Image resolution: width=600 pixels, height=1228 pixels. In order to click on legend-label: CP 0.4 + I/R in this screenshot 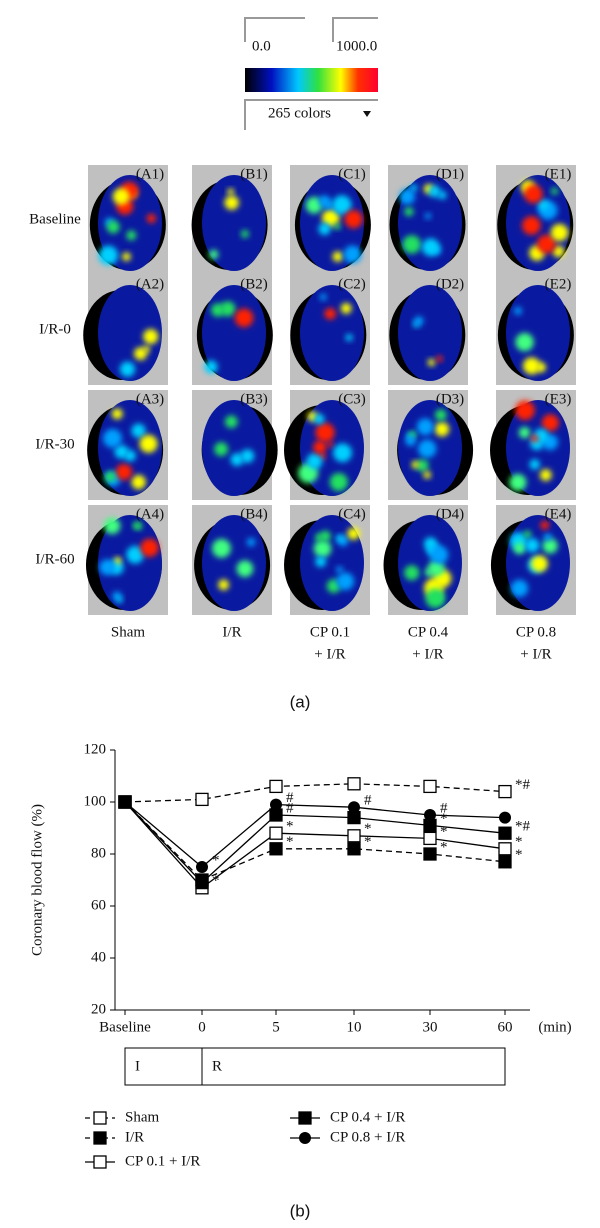, I will do `click(367, 1117)`.